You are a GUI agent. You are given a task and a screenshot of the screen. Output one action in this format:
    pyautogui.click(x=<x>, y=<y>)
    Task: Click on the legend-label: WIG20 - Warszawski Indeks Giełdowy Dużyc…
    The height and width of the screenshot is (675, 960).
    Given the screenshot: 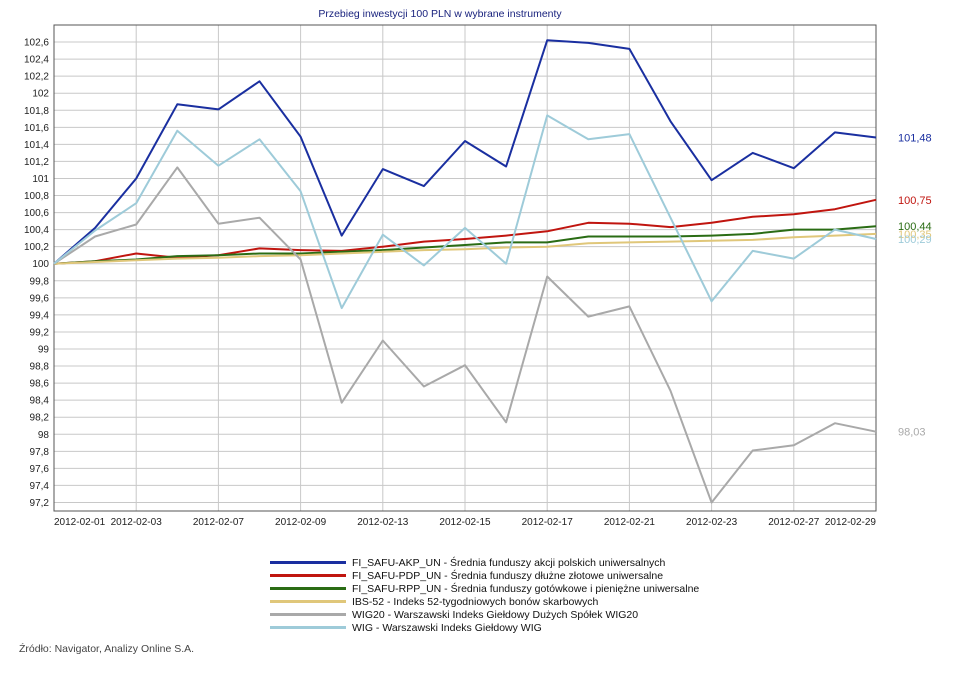 What is the action you would take?
    pyautogui.click(x=495, y=614)
    